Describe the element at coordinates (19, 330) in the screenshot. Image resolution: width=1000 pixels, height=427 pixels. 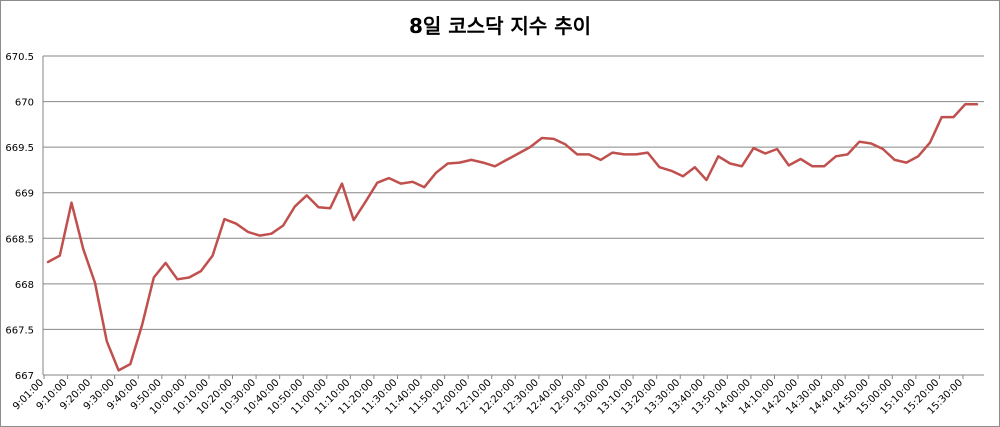
I see `y-tick-label: 667.5` at that location.